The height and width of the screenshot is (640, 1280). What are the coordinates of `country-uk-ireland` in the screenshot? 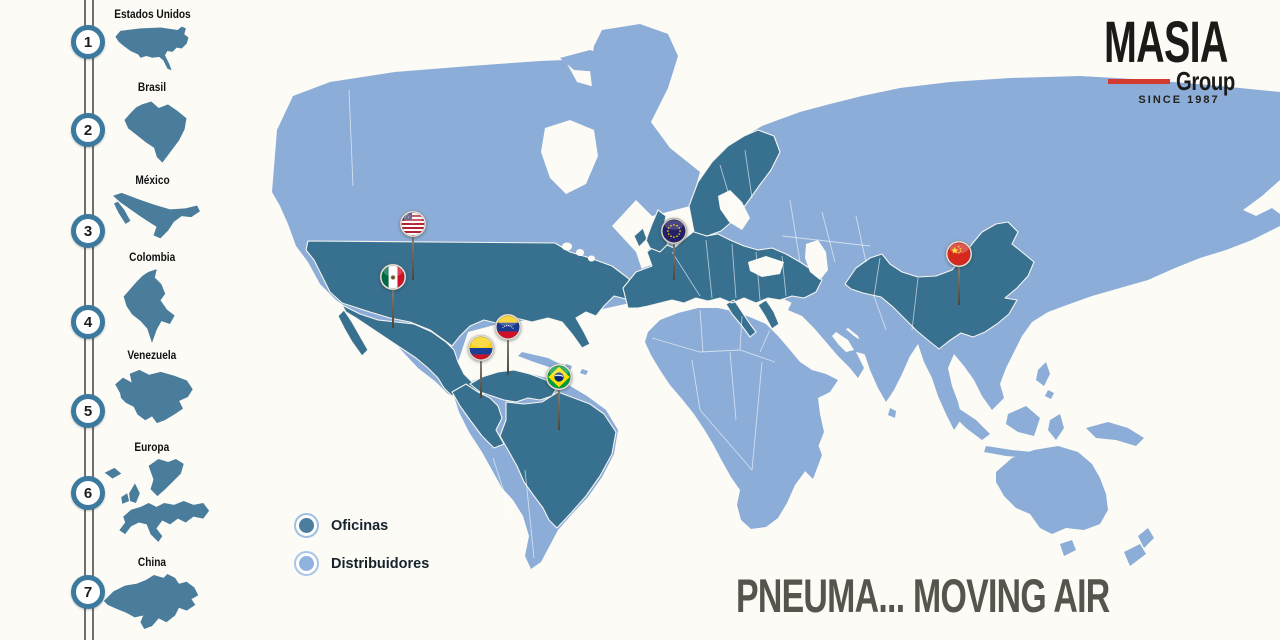 It's located at (651, 231).